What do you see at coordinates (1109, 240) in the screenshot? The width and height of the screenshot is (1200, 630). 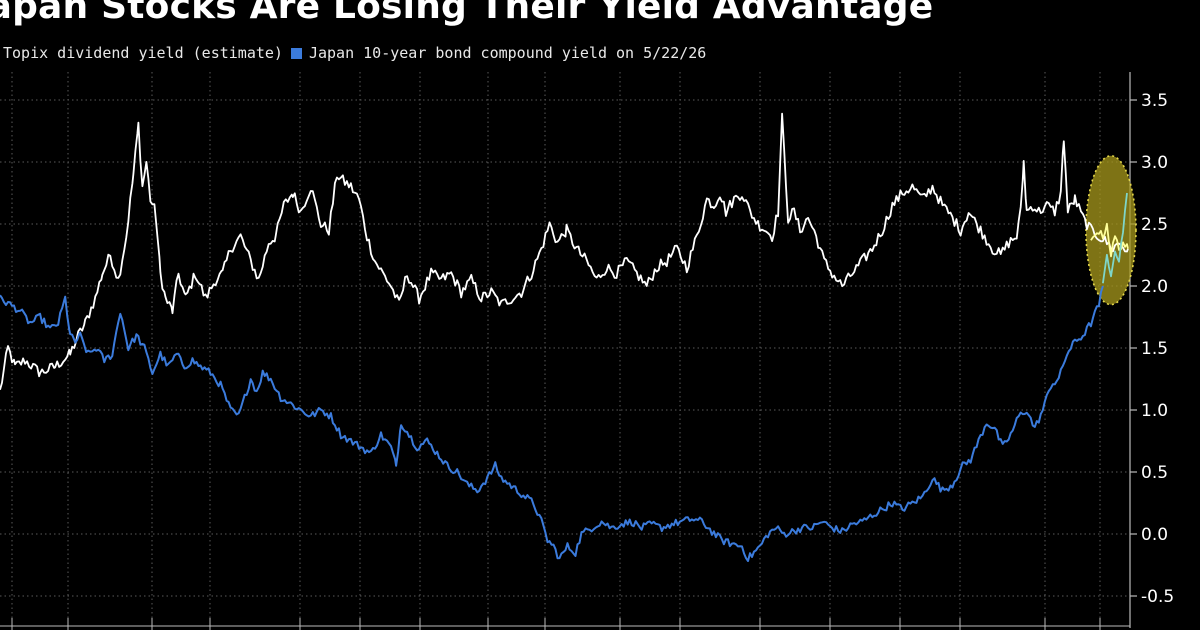 I see `topix-recent-line` at bounding box center [1109, 240].